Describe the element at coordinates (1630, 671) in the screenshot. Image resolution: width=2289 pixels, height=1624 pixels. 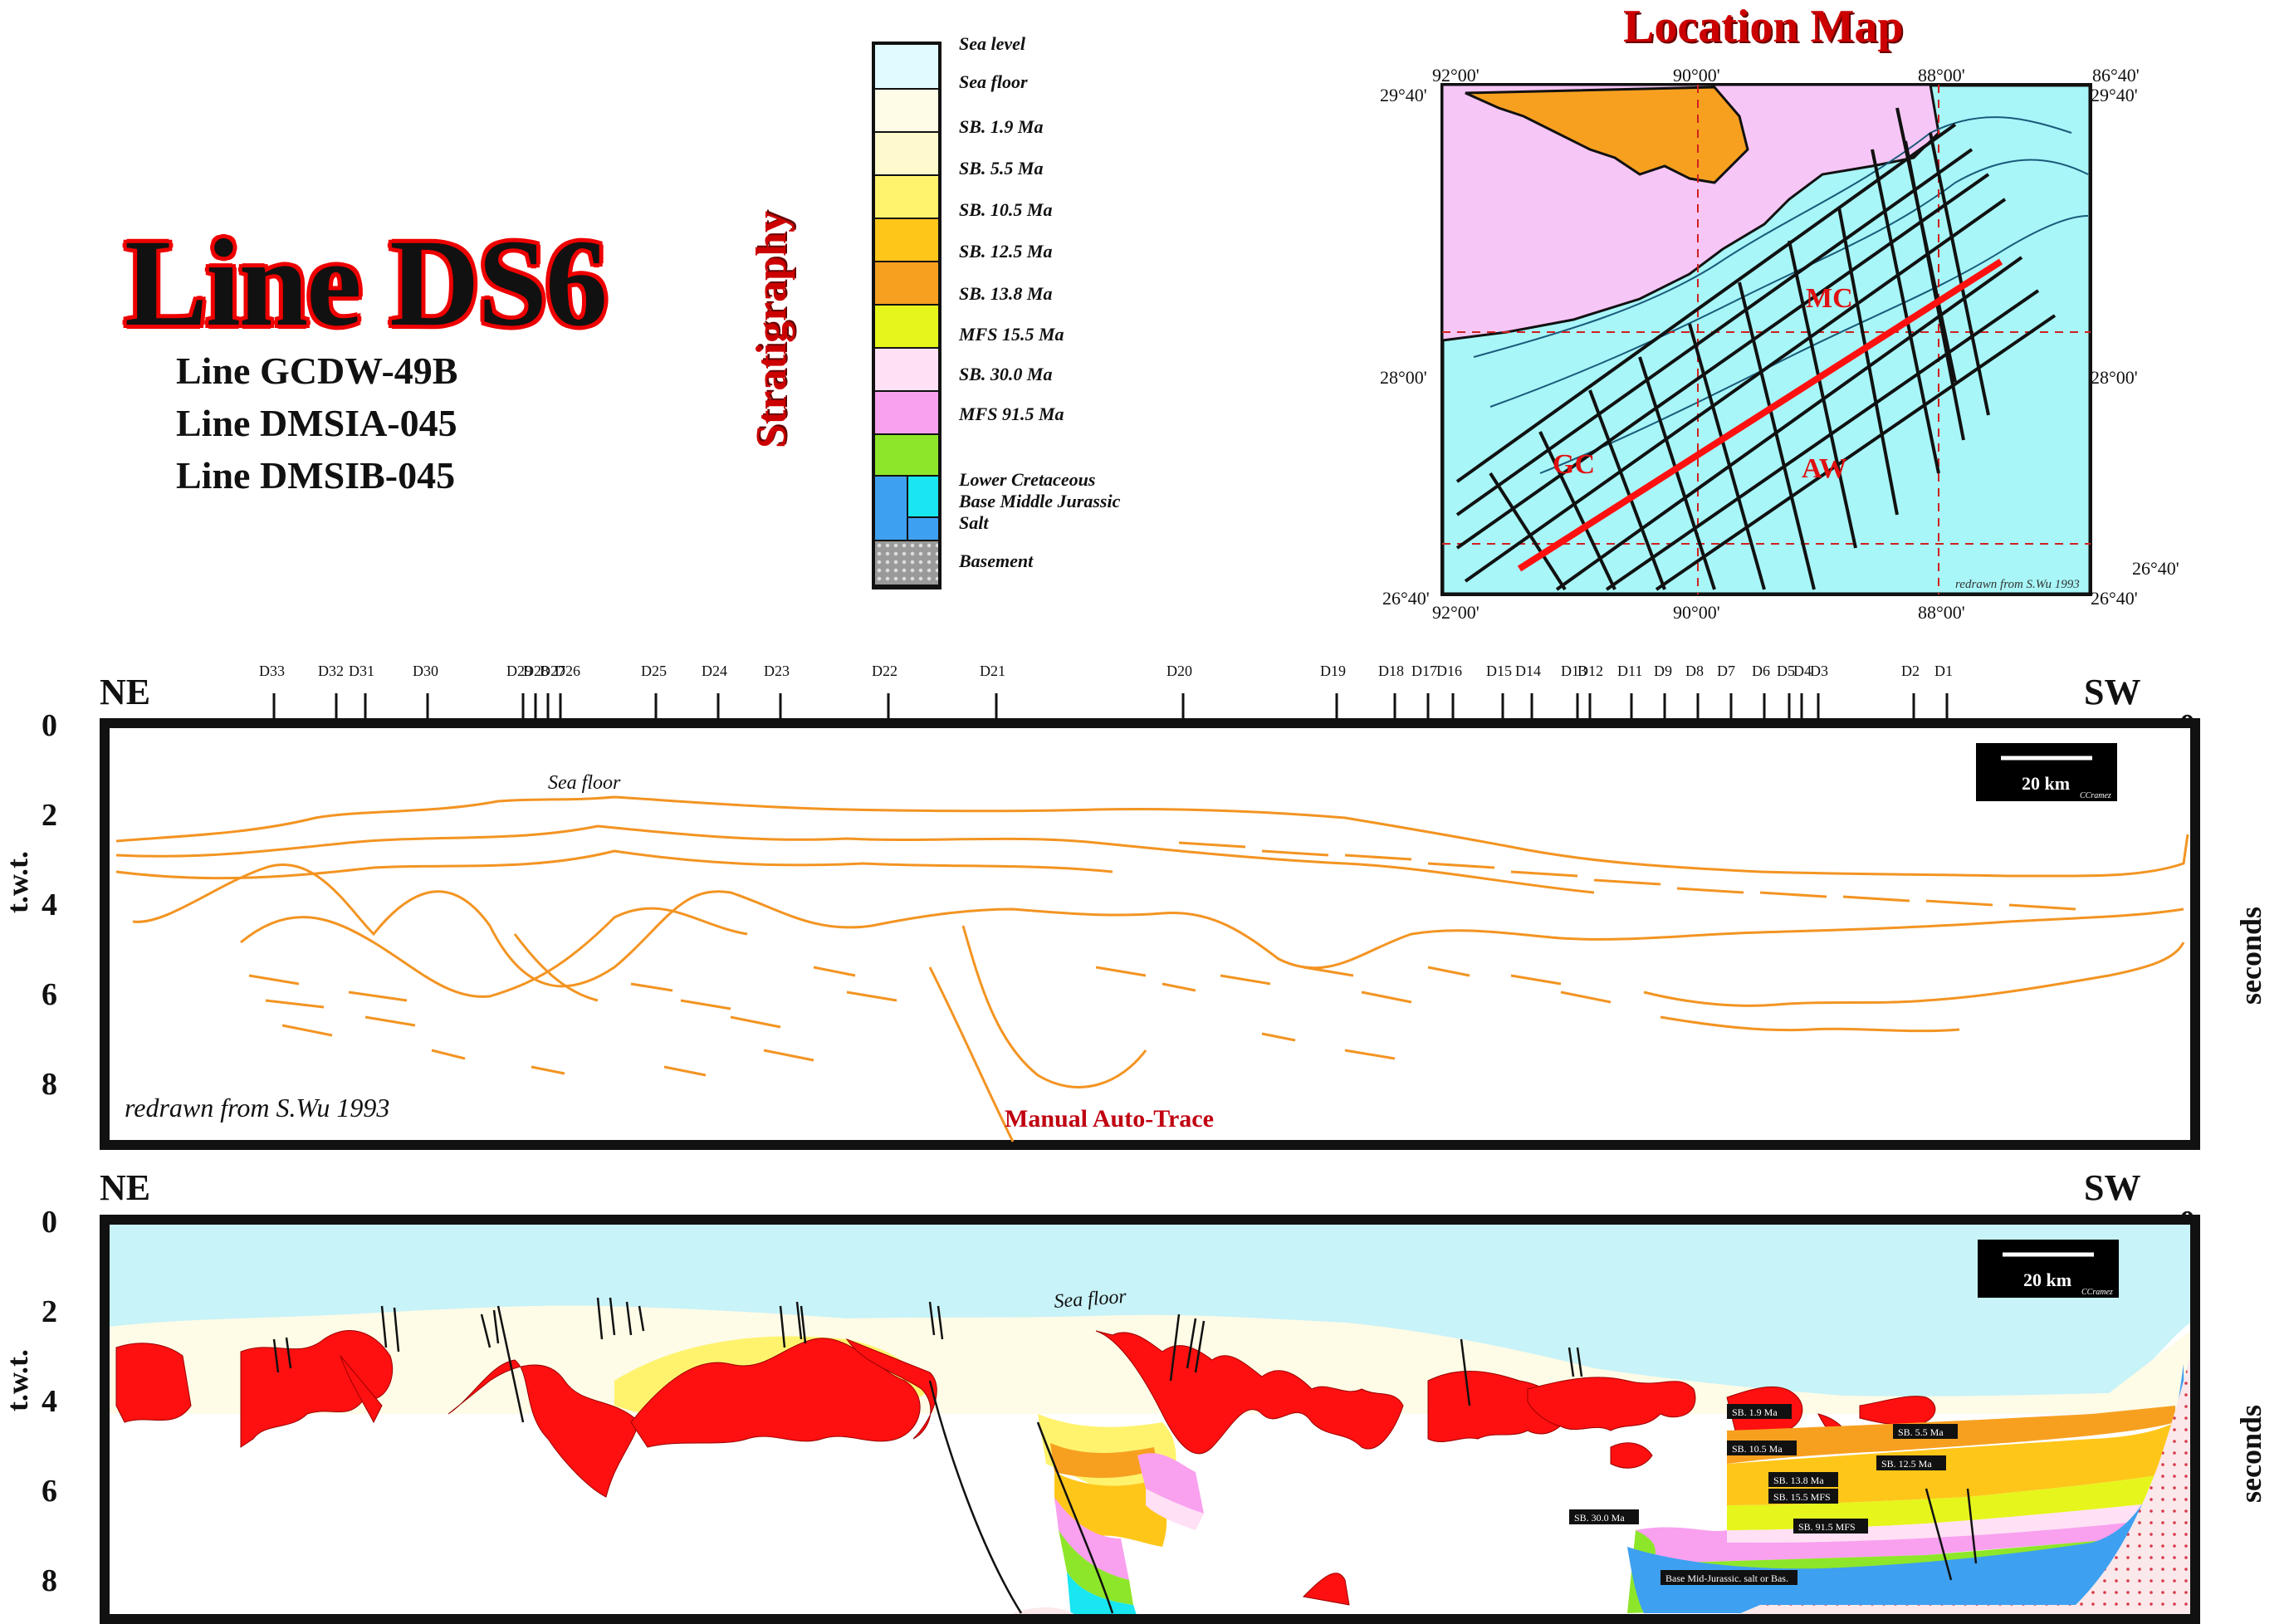
I see `well-label: D11` at that location.